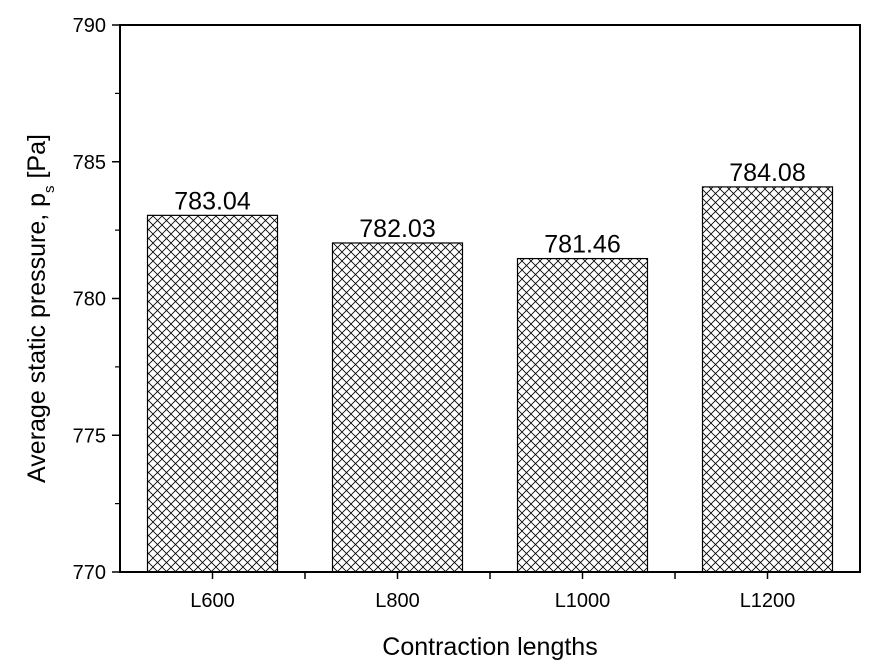 The height and width of the screenshot is (672, 887). I want to click on x-tick-label: L1200, so click(768, 601).